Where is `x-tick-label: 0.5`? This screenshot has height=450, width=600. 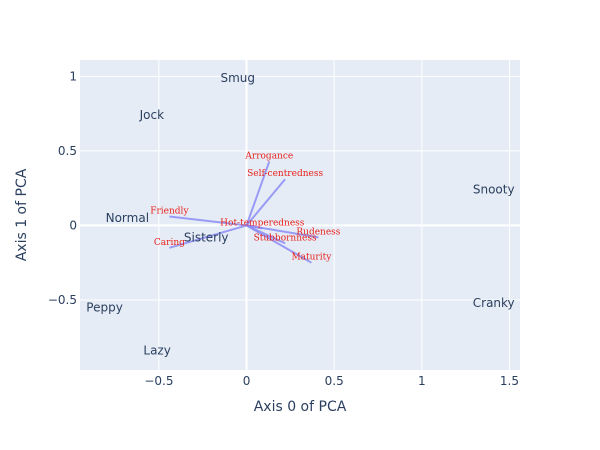 x-tick-label: 0.5 is located at coordinates (334, 381).